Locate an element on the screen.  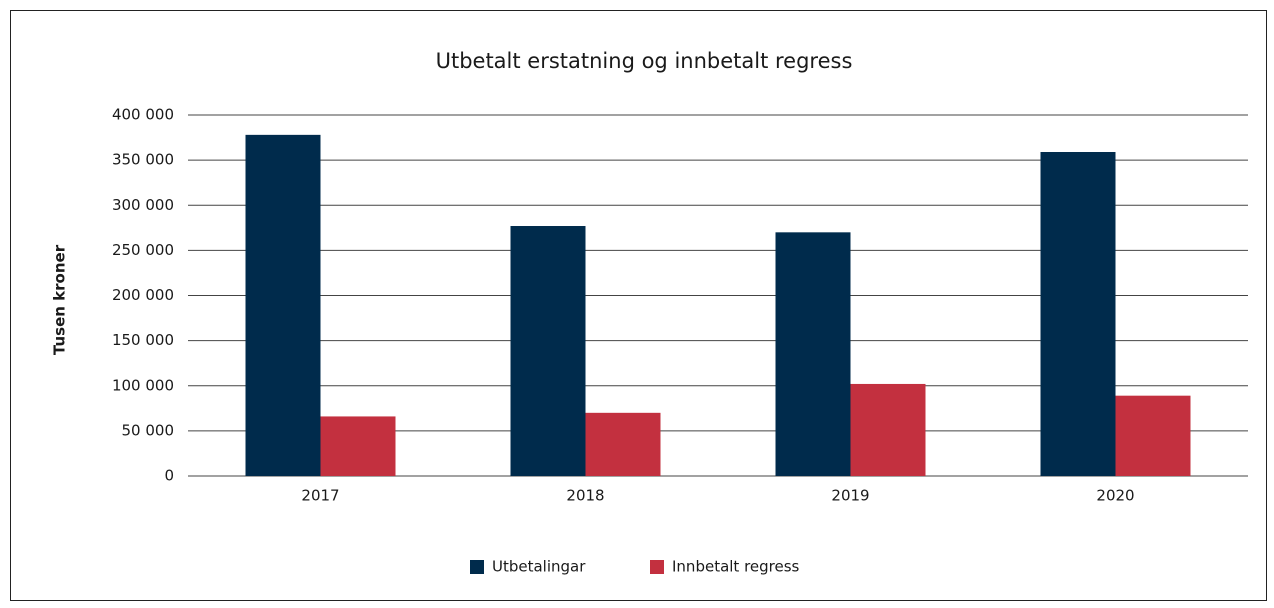
legend-label: Innbetalt regress is located at coordinates (736, 567).